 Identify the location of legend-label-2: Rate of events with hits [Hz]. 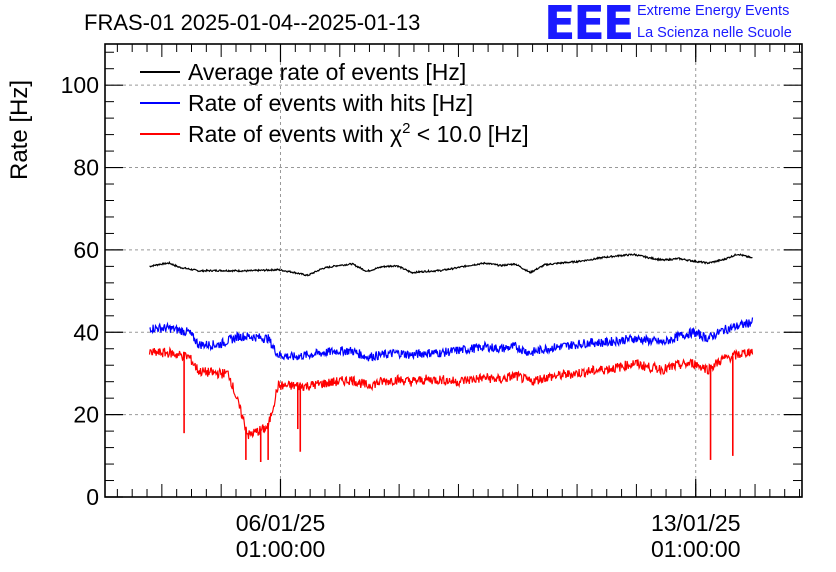
(330, 103).